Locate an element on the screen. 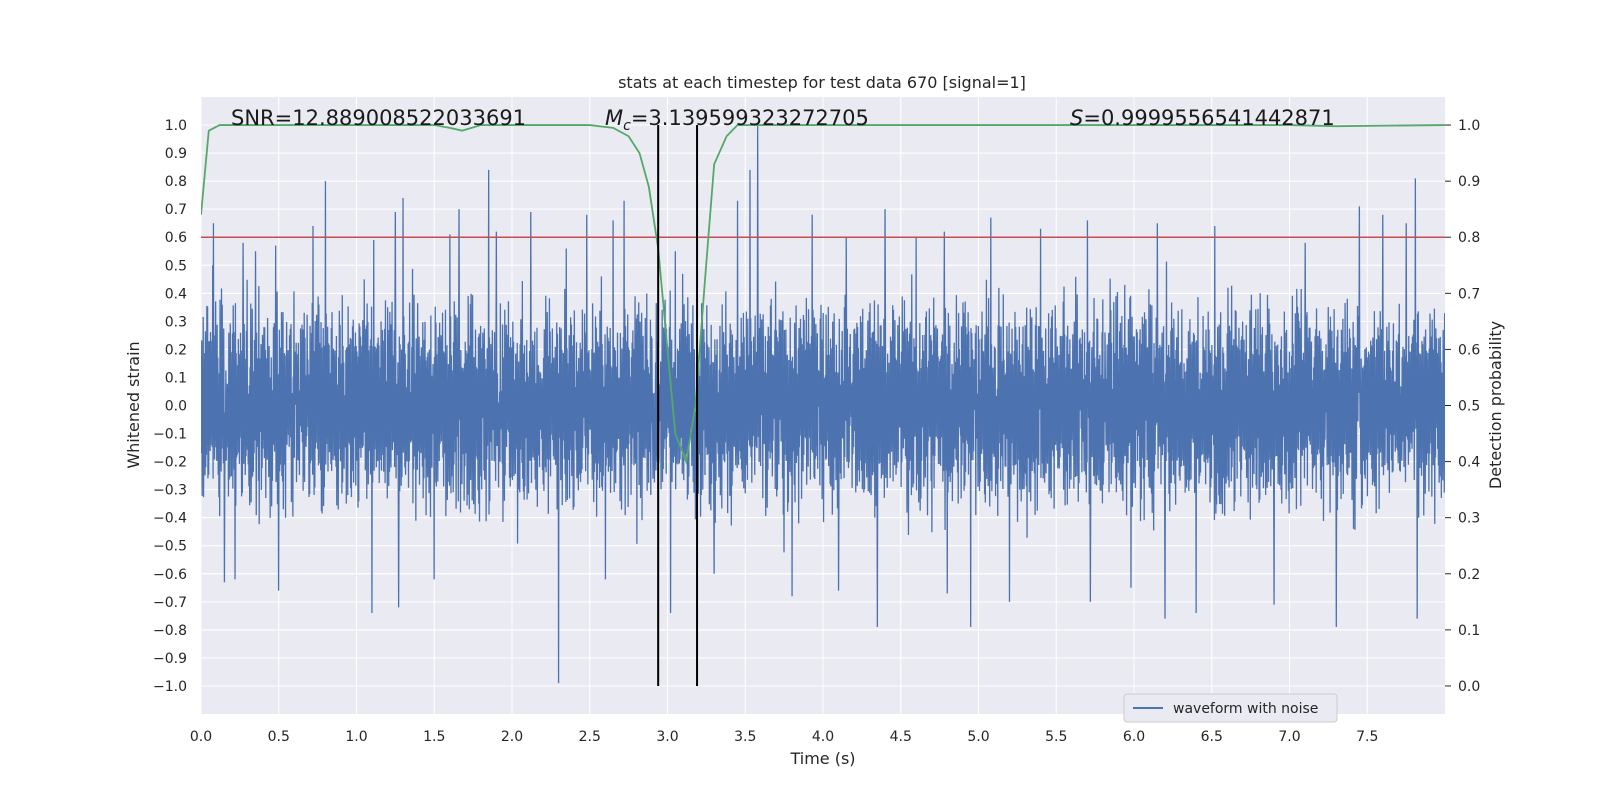  y-axis-label: Whitened strain is located at coordinates (133, 404).